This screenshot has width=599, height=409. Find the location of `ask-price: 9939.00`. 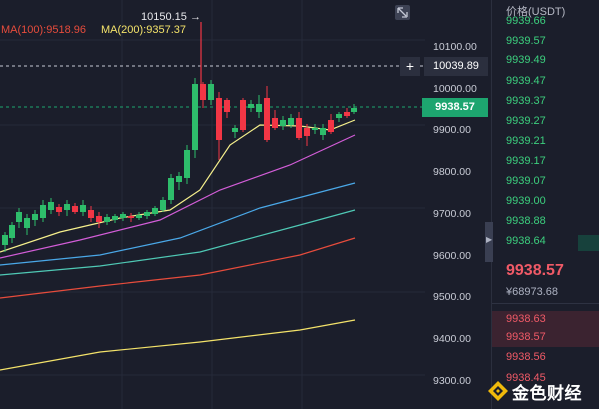

ask-price: 9939.00 is located at coordinates (526, 201).